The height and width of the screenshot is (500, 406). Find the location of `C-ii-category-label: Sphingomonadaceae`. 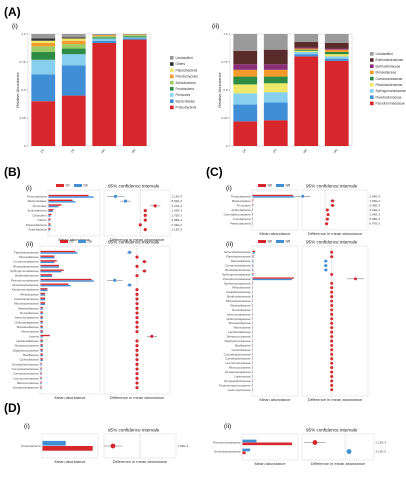

C-ii-category-label: Sphingomonadaceae is located at coordinates (236, 274).